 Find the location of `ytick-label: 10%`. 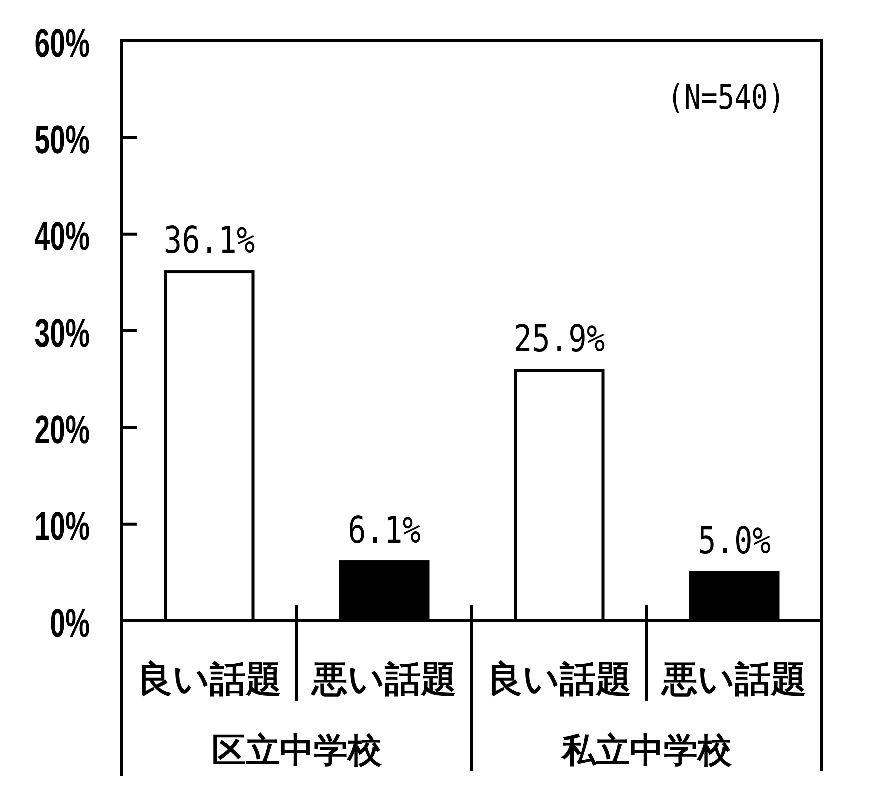

ytick-label: 10% is located at coordinates (62, 527).